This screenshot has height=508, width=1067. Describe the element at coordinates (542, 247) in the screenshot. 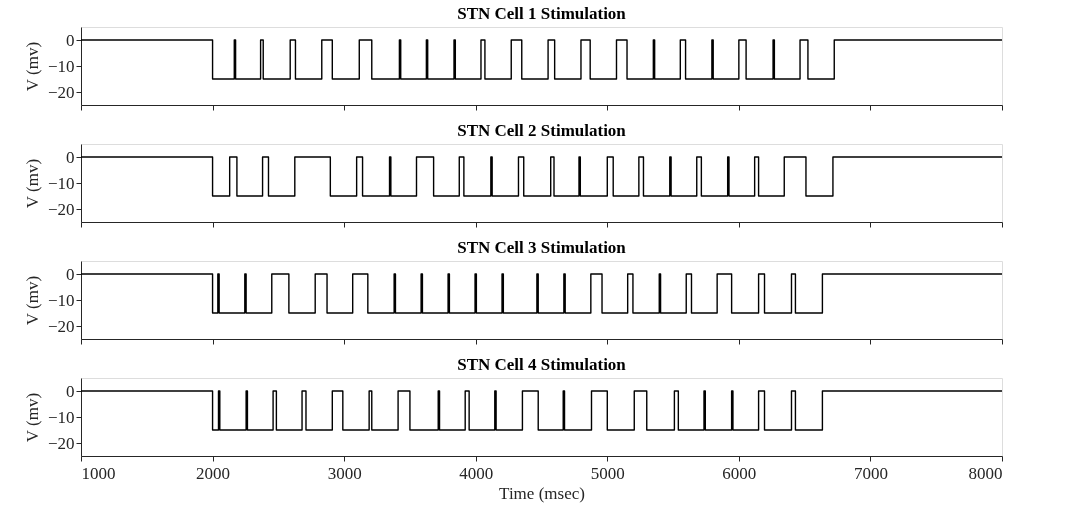

I see `chart-title: STN Cell 3 Stimulation` at that location.